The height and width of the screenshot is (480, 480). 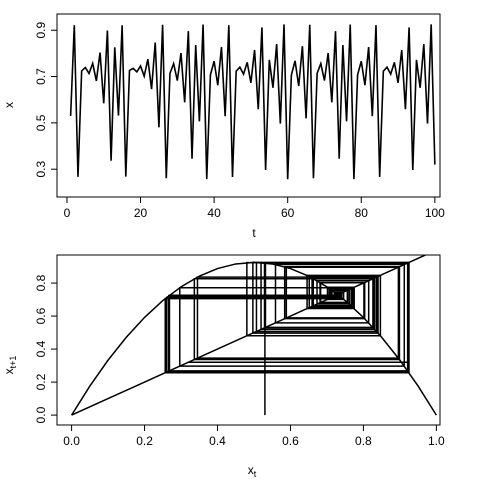 I want to click on x-tick-label: 0.4, so click(x=217, y=441).